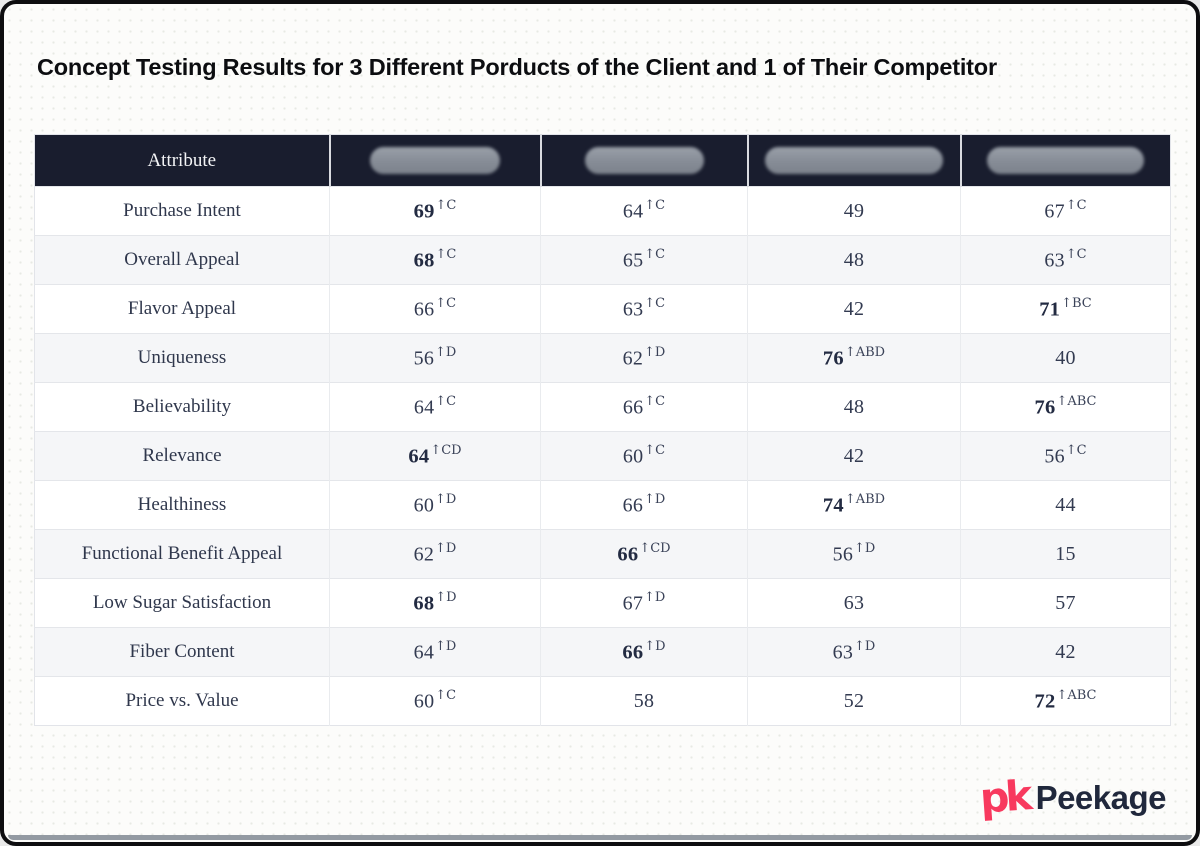 This screenshot has width=1200, height=846. I want to click on score-cell: 65↑C, so click(644, 260).